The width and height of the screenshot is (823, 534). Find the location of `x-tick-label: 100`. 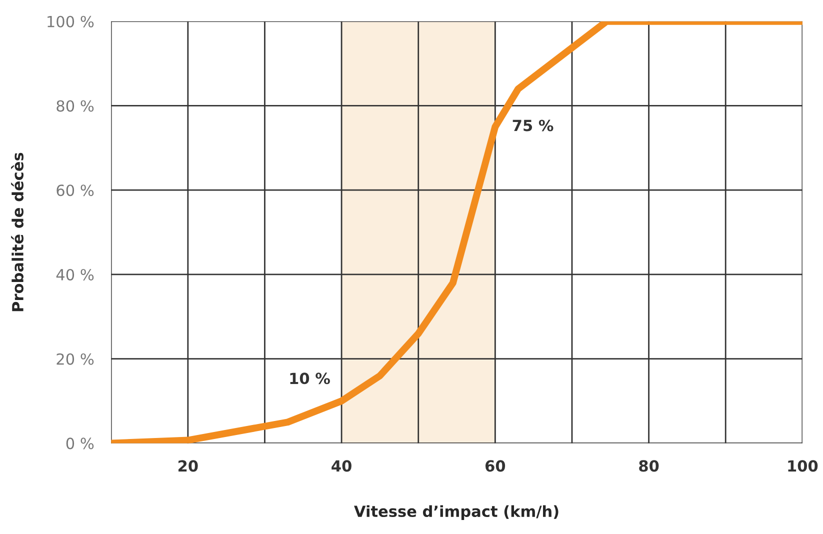

x-tick-label: 100 is located at coordinates (803, 466).